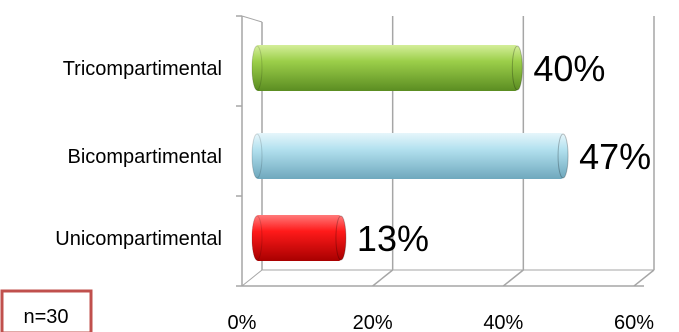 The height and width of the screenshot is (332, 679). What do you see at coordinates (45, 317) in the screenshot?
I see `sample-size-label: n=30` at bounding box center [45, 317].